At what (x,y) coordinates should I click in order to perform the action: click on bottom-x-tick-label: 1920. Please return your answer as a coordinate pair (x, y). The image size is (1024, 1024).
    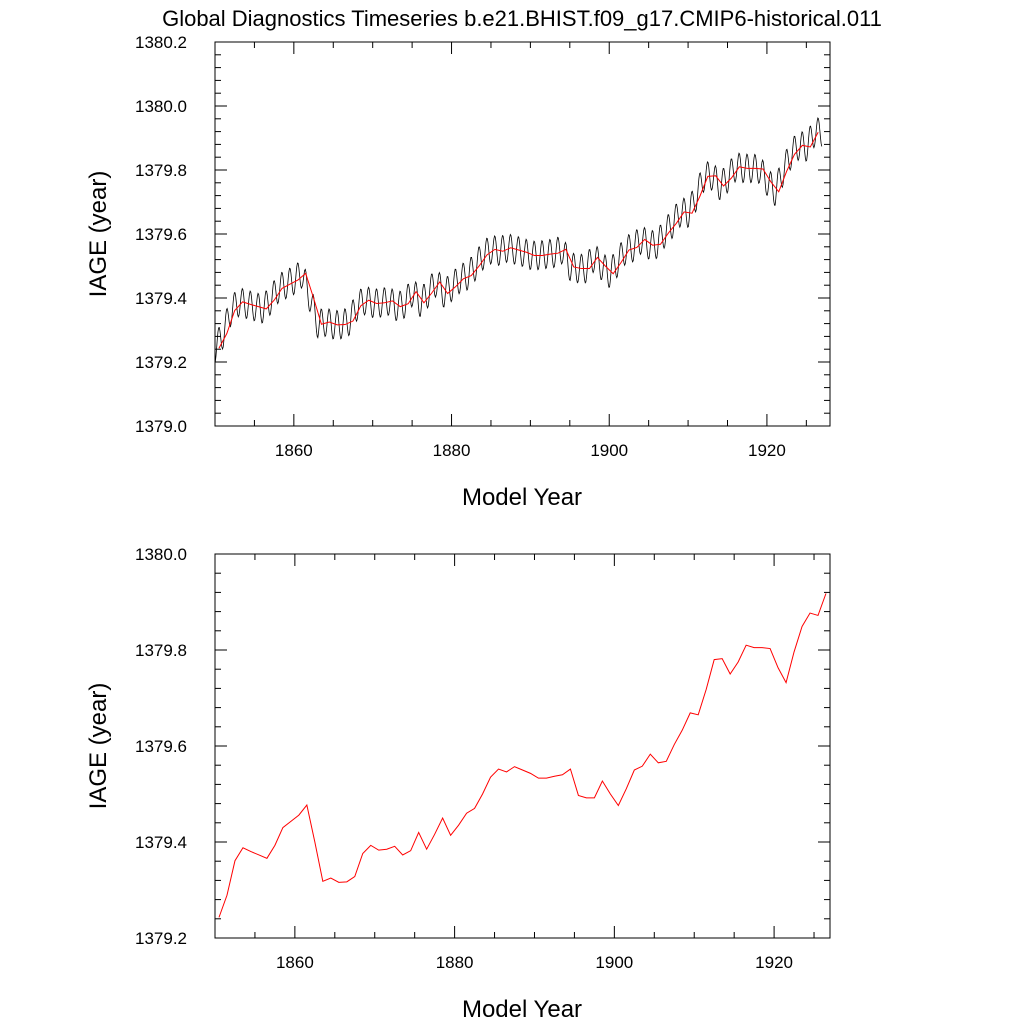
    Looking at the image, I should click on (774, 962).